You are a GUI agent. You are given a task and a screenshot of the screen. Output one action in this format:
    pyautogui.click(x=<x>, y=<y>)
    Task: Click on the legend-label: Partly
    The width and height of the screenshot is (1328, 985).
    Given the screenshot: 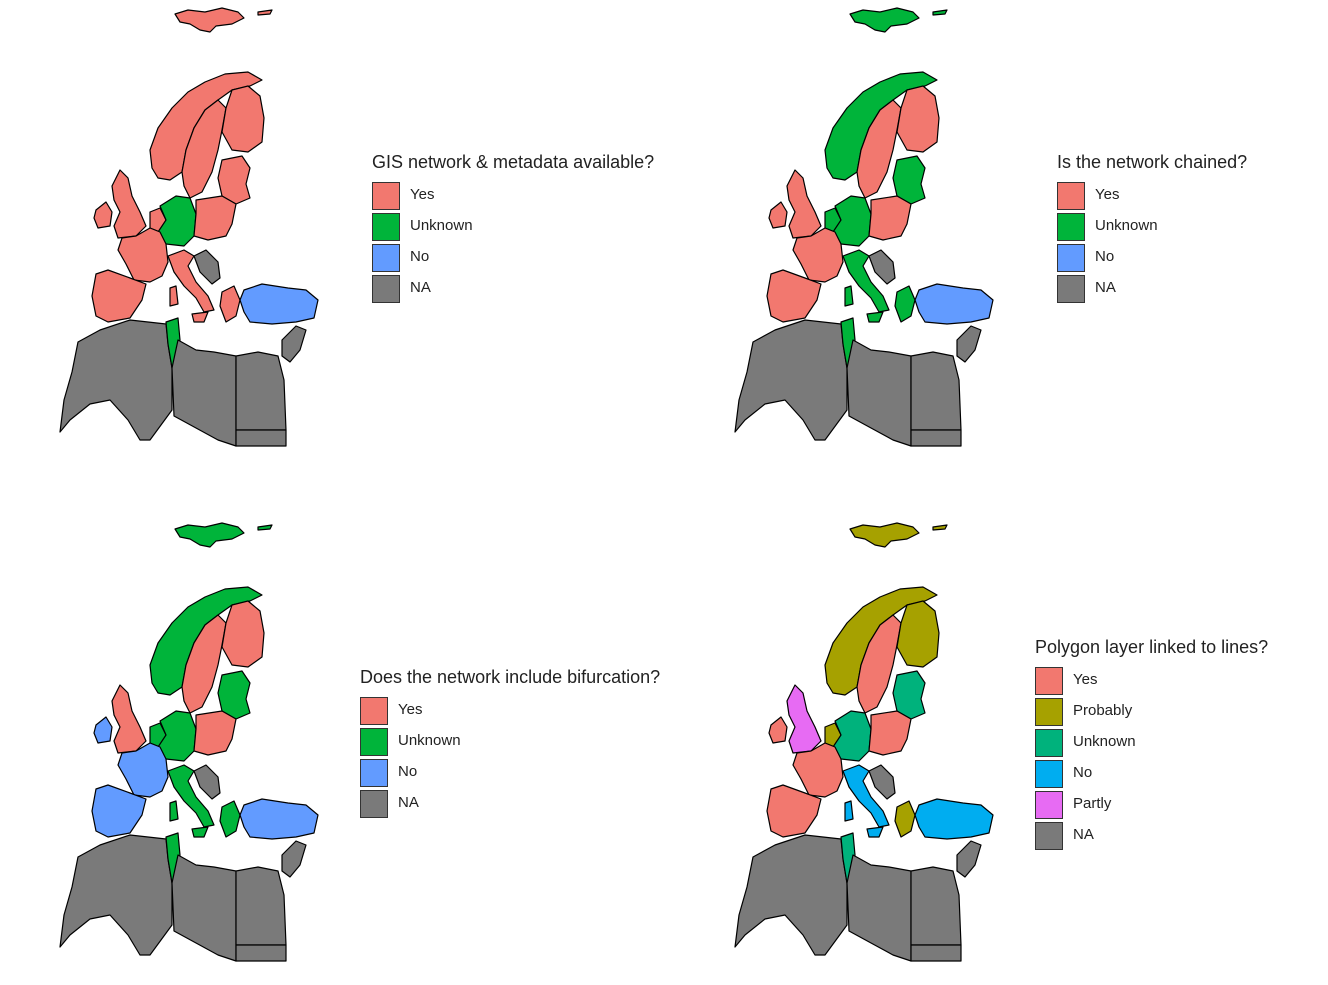 What is the action you would take?
    pyautogui.click(x=1092, y=803)
    